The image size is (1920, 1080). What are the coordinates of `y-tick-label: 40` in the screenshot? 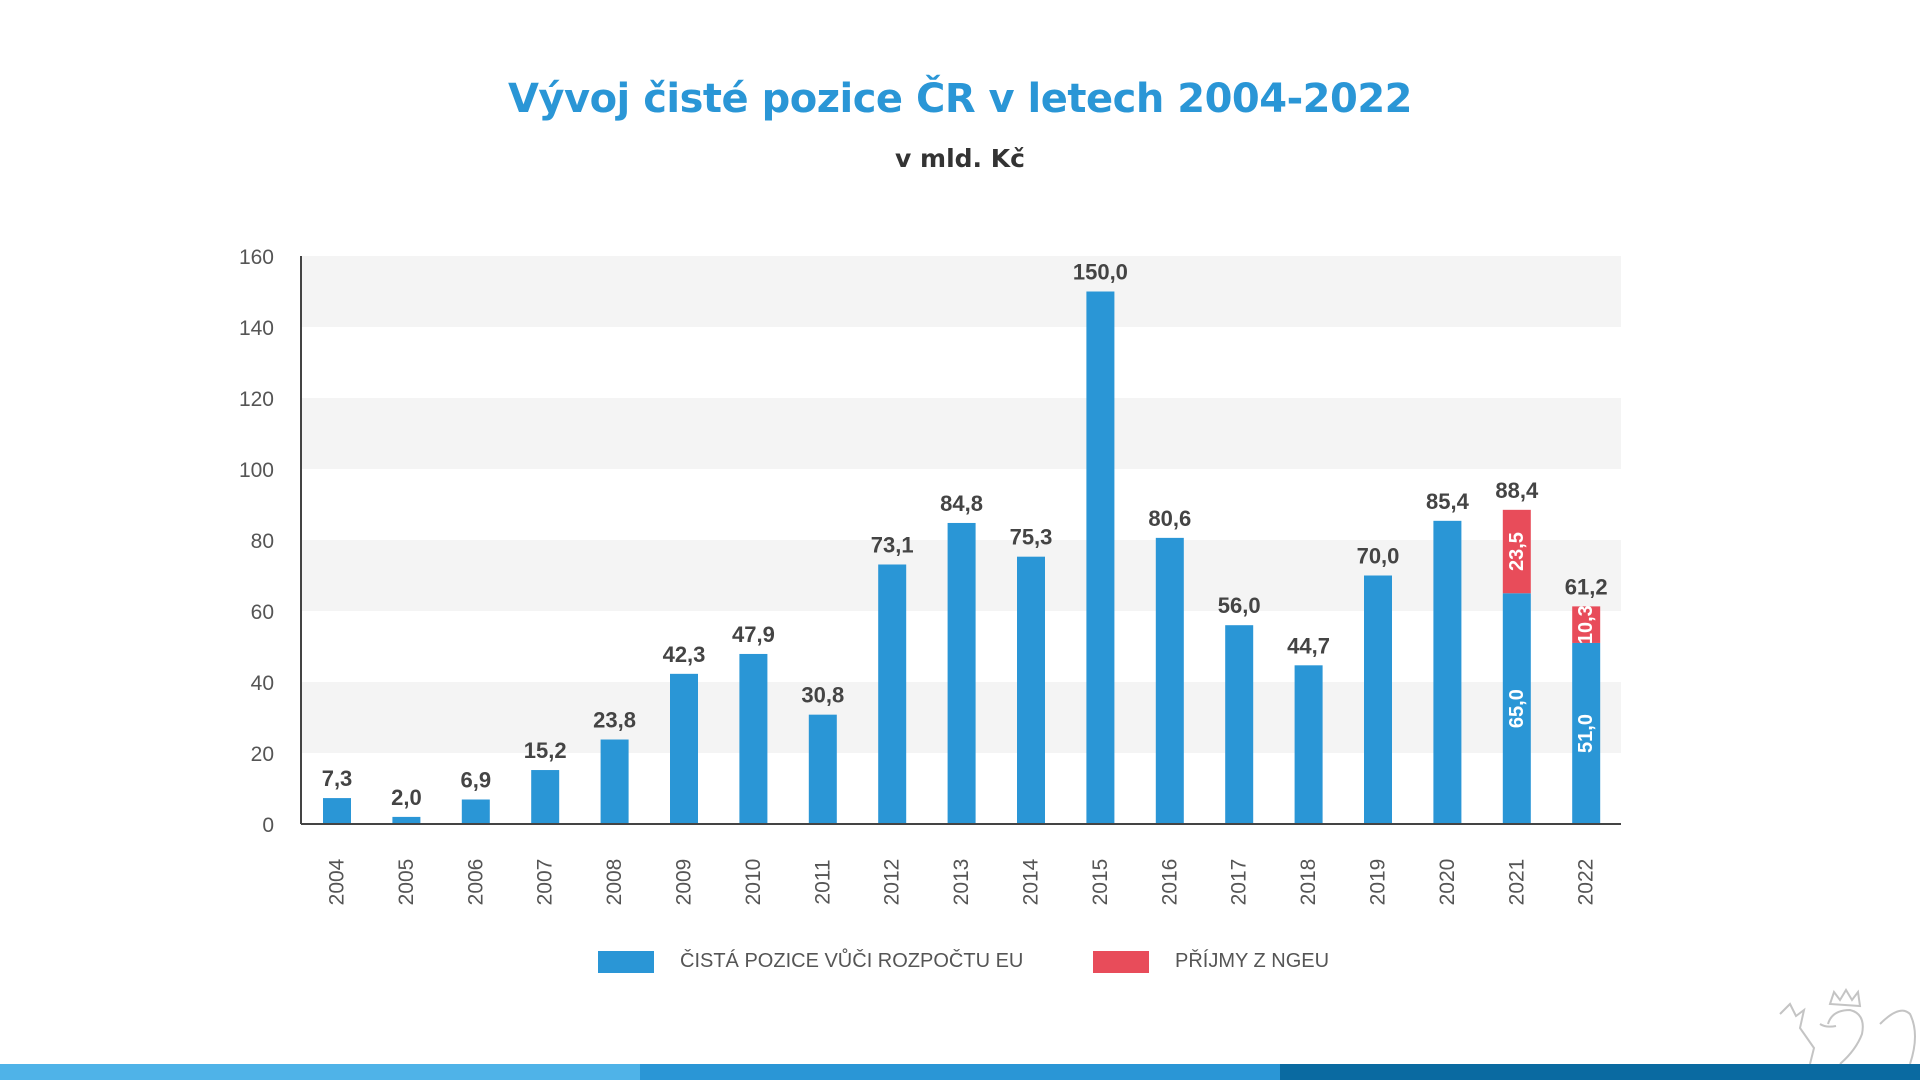 It's located at (262, 683).